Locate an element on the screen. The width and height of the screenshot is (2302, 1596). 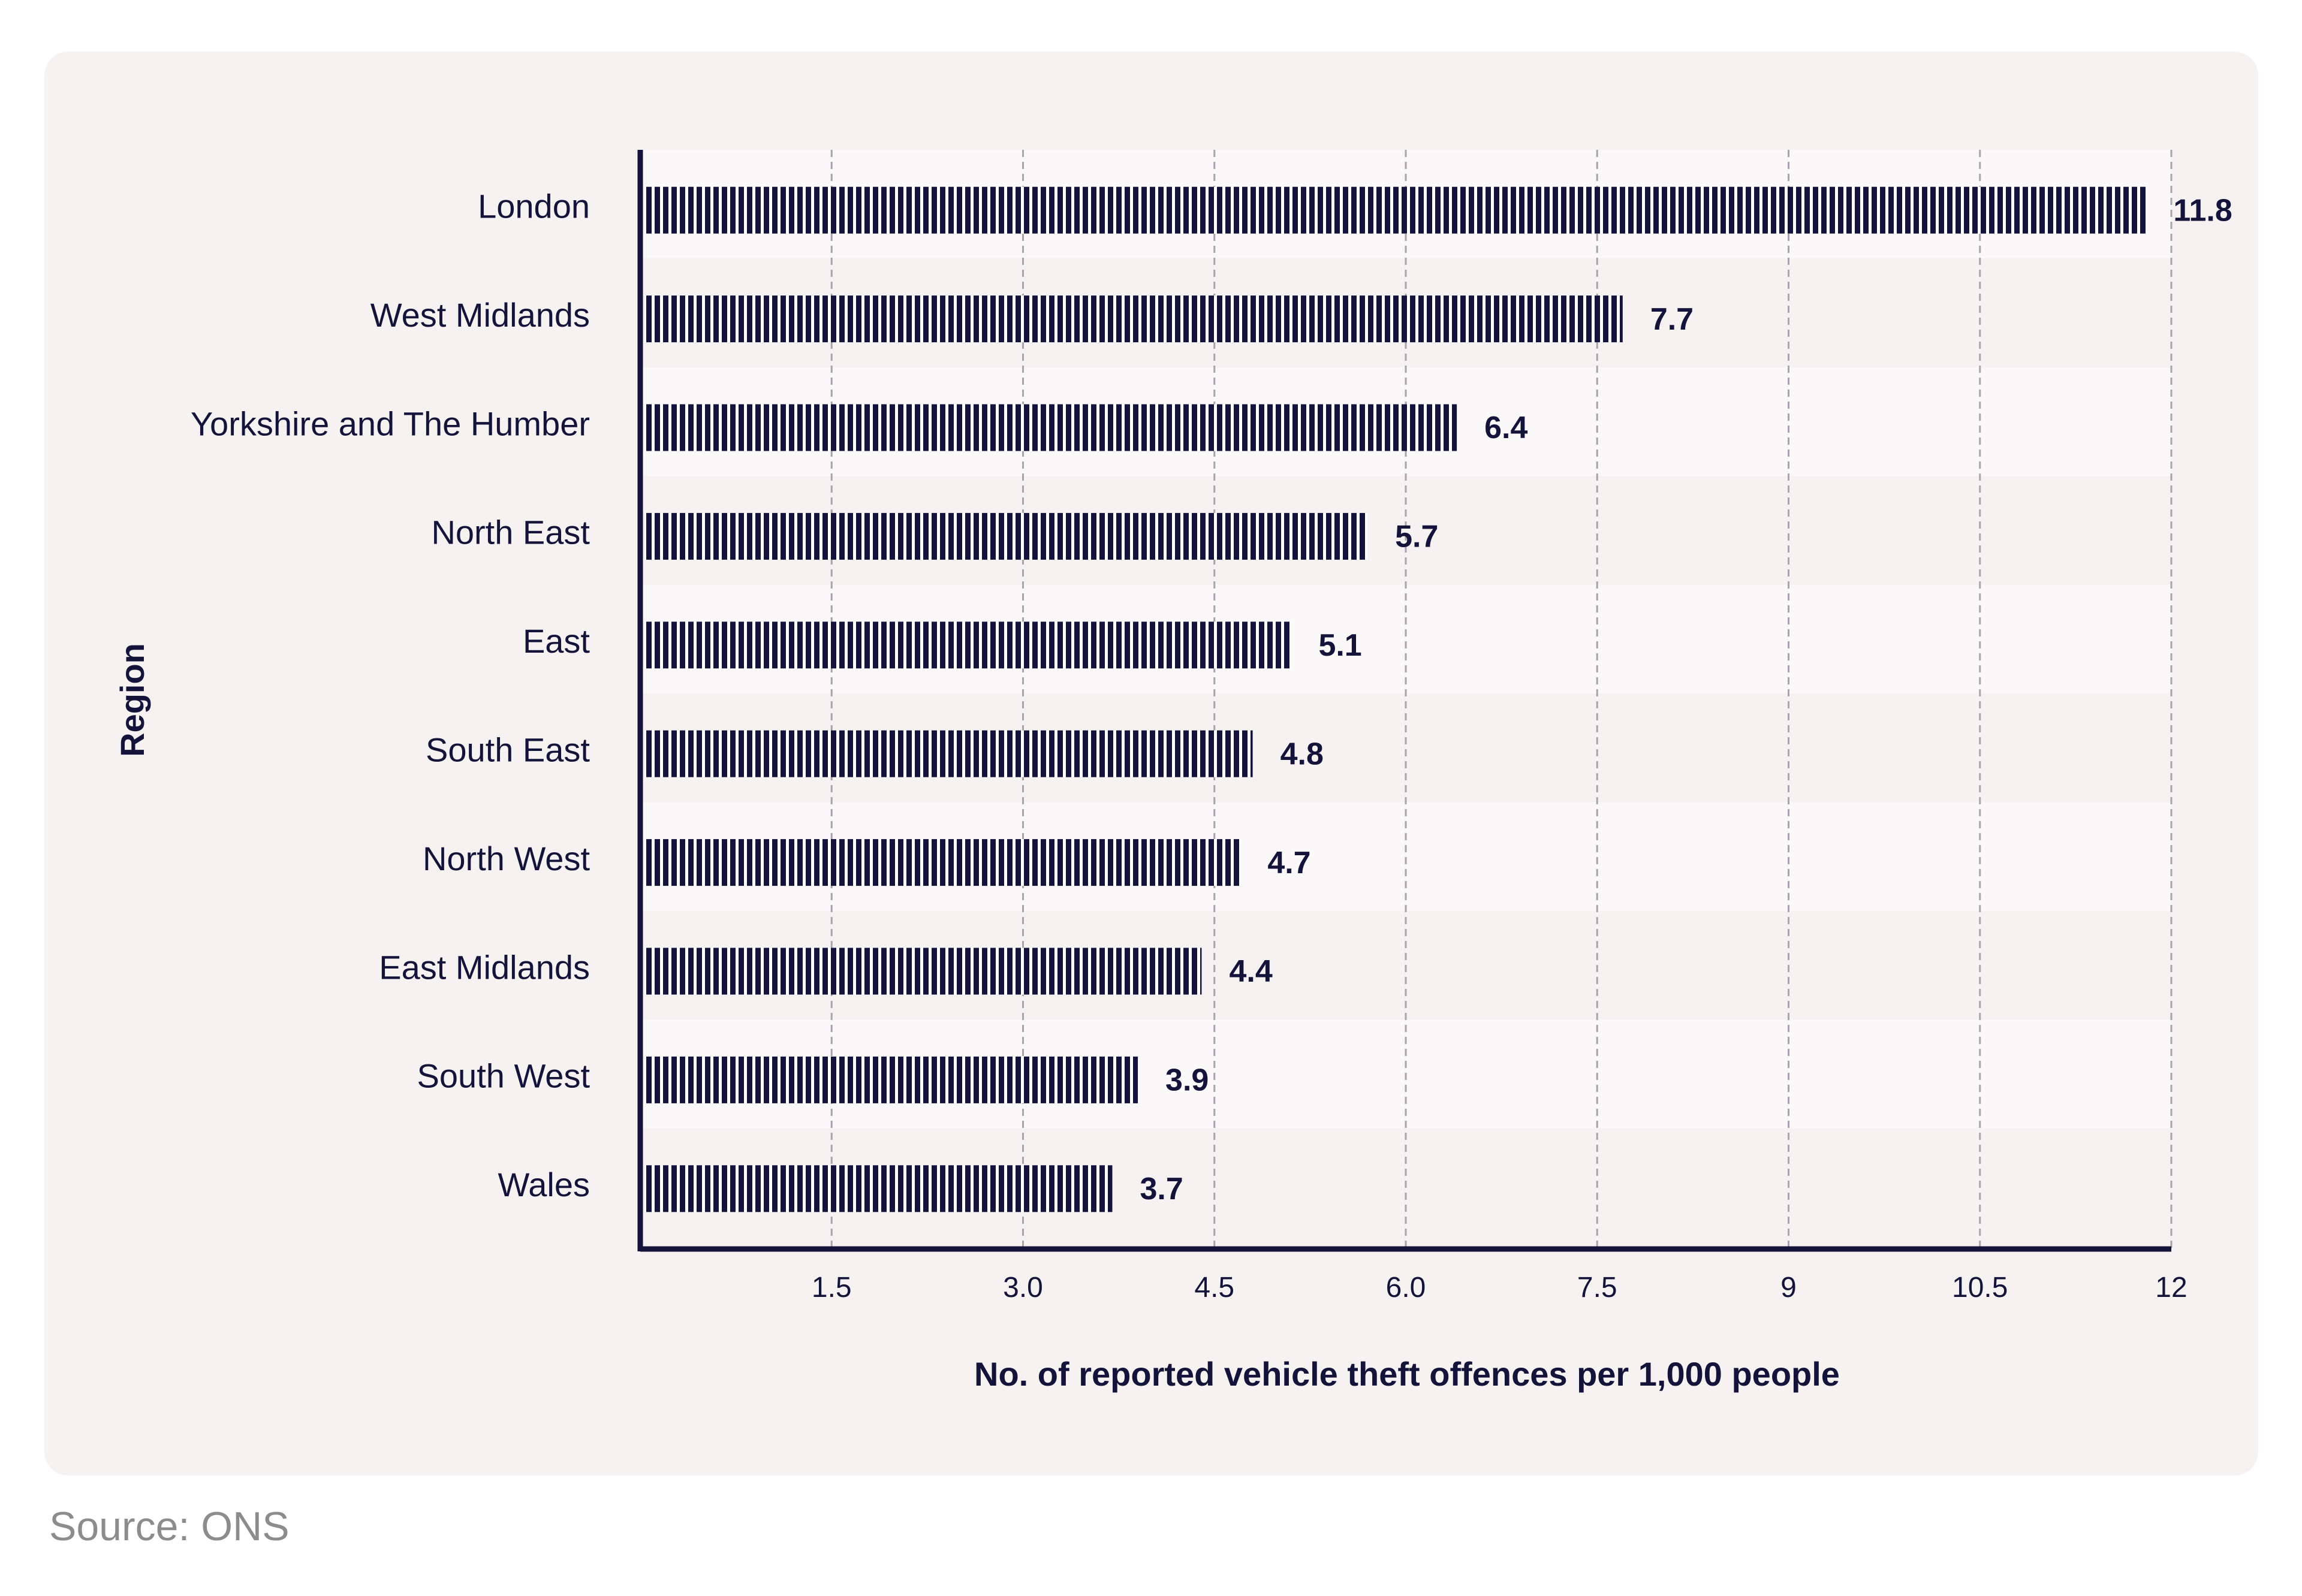
value-label: 11.8 is located at coordinates (2202, 210).